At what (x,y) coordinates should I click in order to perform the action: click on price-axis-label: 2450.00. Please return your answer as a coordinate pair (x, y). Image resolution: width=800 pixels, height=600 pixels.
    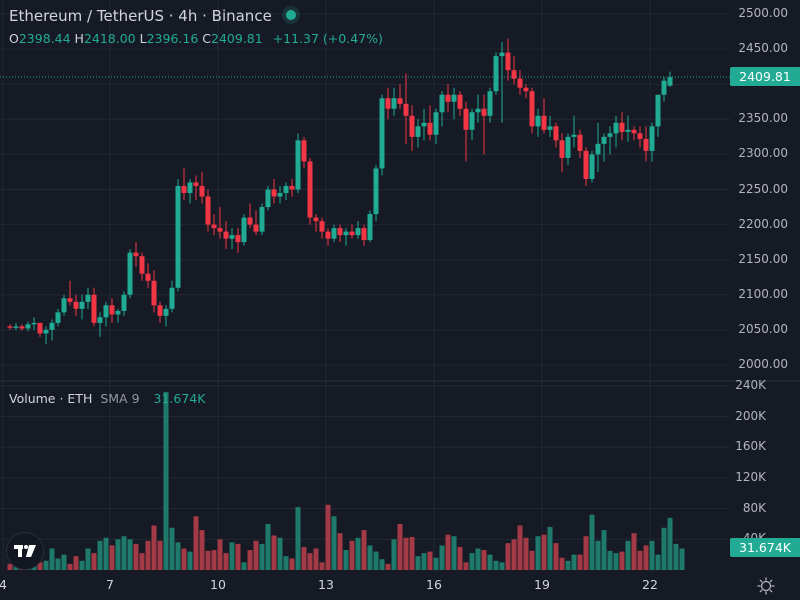
    Looking at the image, I should click on (763, 48).